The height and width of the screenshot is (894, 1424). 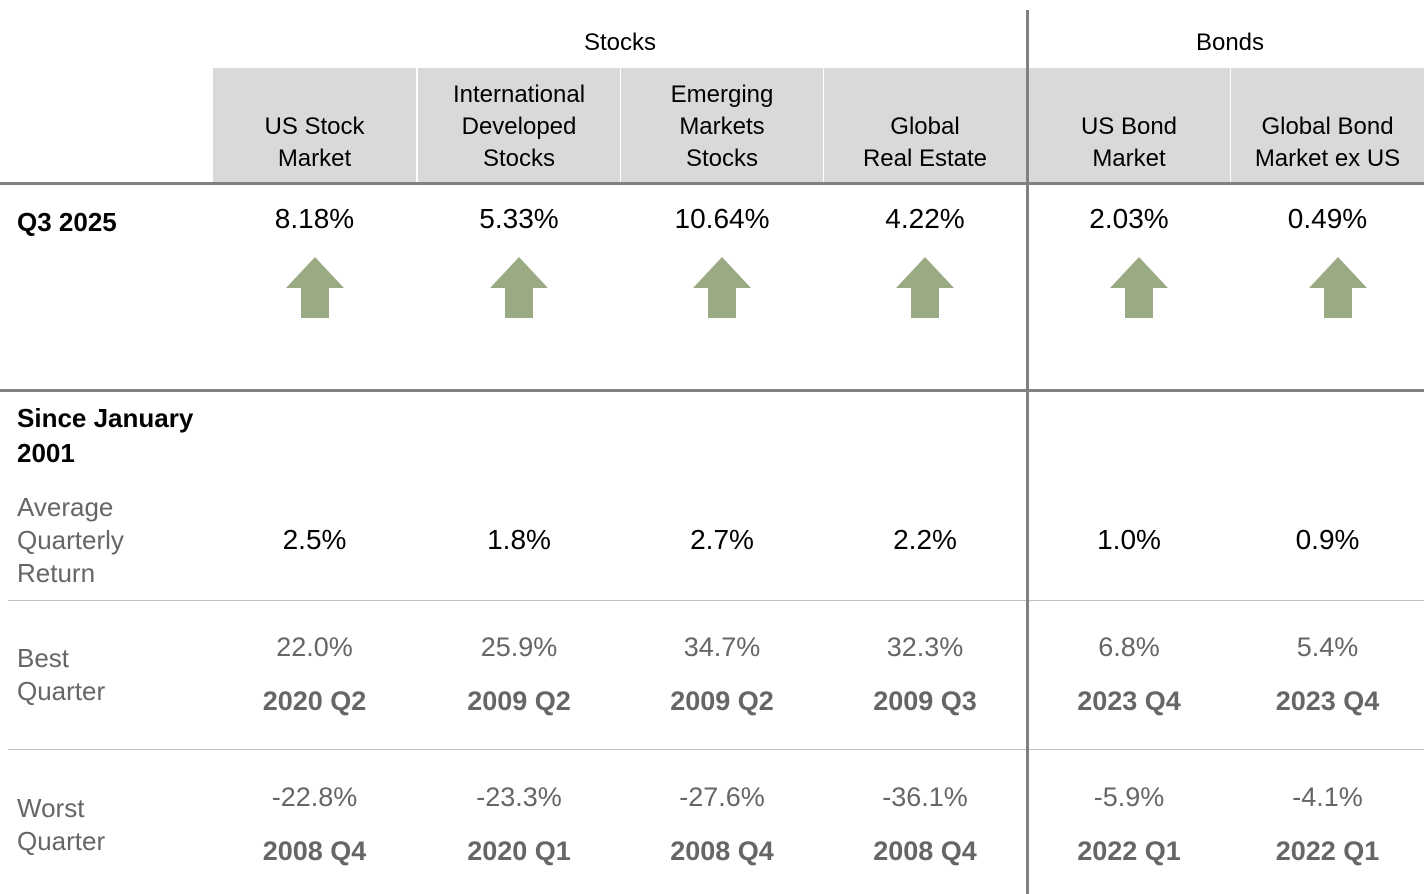 What do you see at coordinates (925, 647) in the screenshot?
I see `best-return: 32.3%` at bounding box center [925, 647].